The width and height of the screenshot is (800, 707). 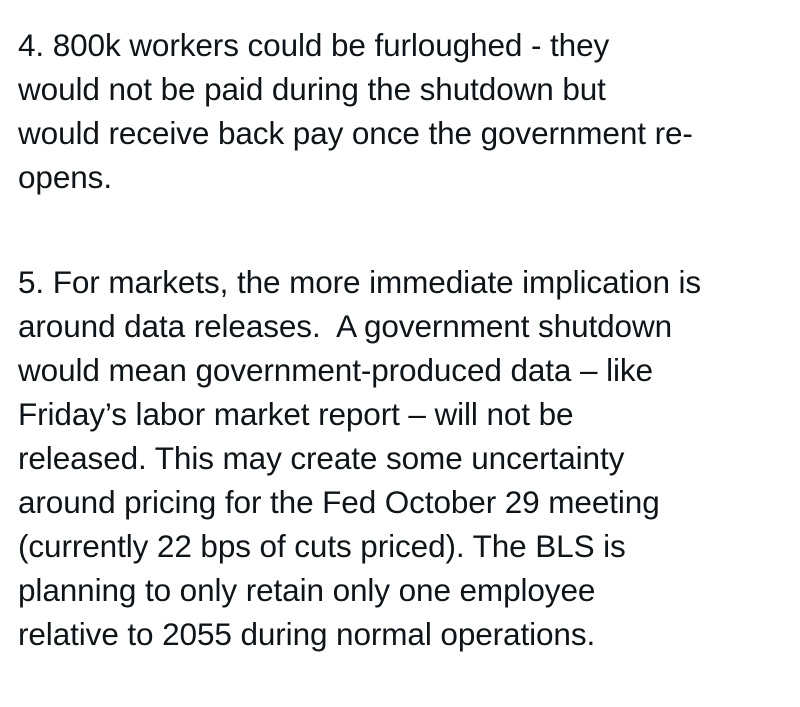 What do you see at coordinates (65, 177) in the screenshot?
I see `text-line: opens.` at bounding box center [65, 177].